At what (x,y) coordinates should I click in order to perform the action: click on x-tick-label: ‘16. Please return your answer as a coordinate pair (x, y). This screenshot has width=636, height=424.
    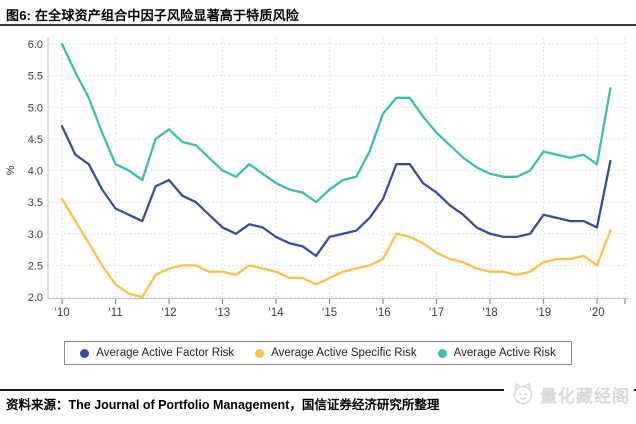
    Looking at the image, I should click on (382, 313).